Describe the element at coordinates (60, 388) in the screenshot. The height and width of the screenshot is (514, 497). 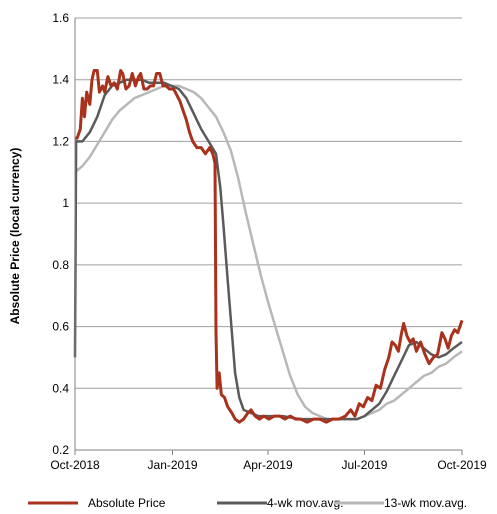
I see `y-tick-label: 0.4` at that location.